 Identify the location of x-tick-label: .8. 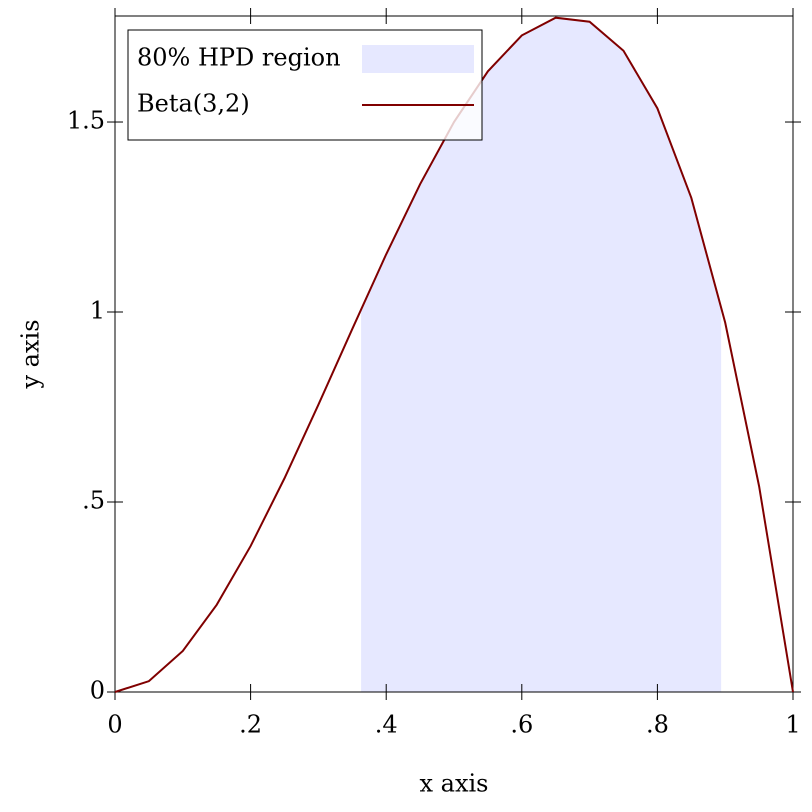
(657, 725).